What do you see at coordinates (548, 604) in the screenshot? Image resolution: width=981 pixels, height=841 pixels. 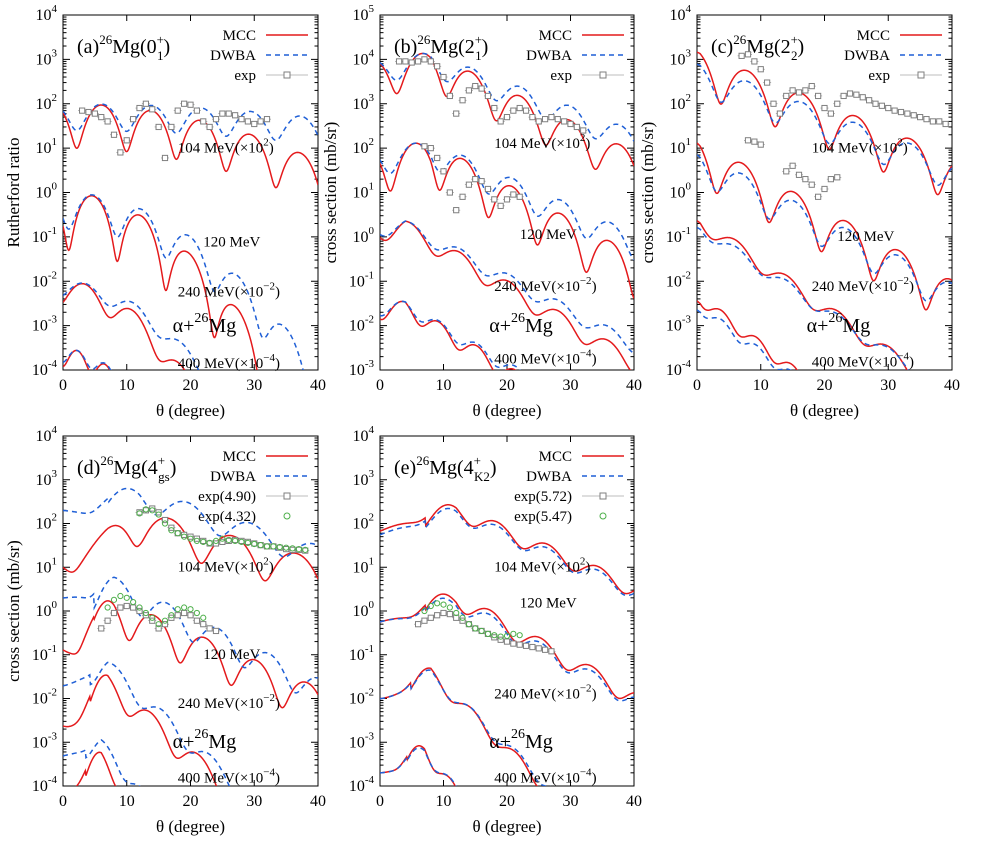 I see `curve-label: 120 MeV` at bounding box center [548, 604].